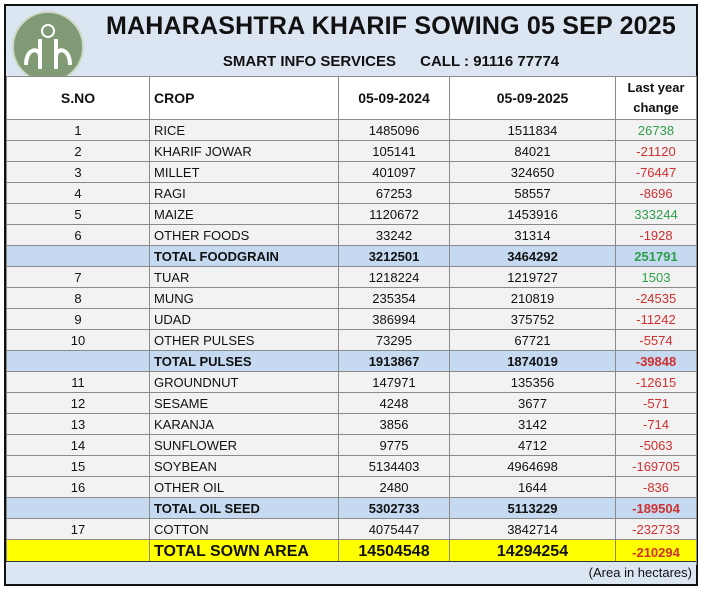  Describe the element at coordinates (532, 529) in the screenshot. I see `value-2025-cell: 3842714` at that location.